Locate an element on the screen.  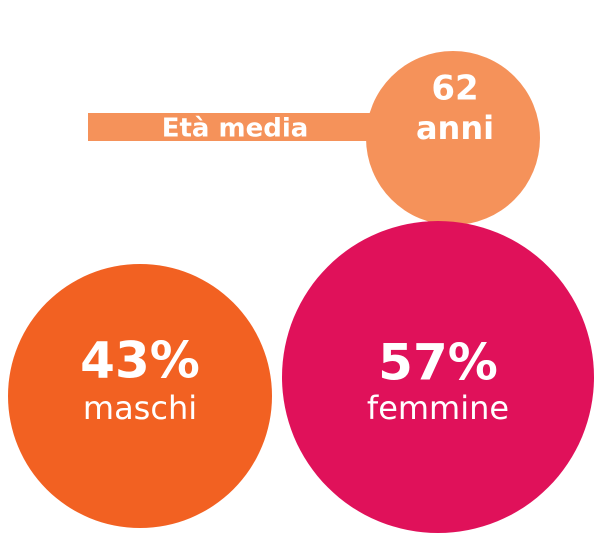
male-value: 43% is located at coordinates (140, 361).